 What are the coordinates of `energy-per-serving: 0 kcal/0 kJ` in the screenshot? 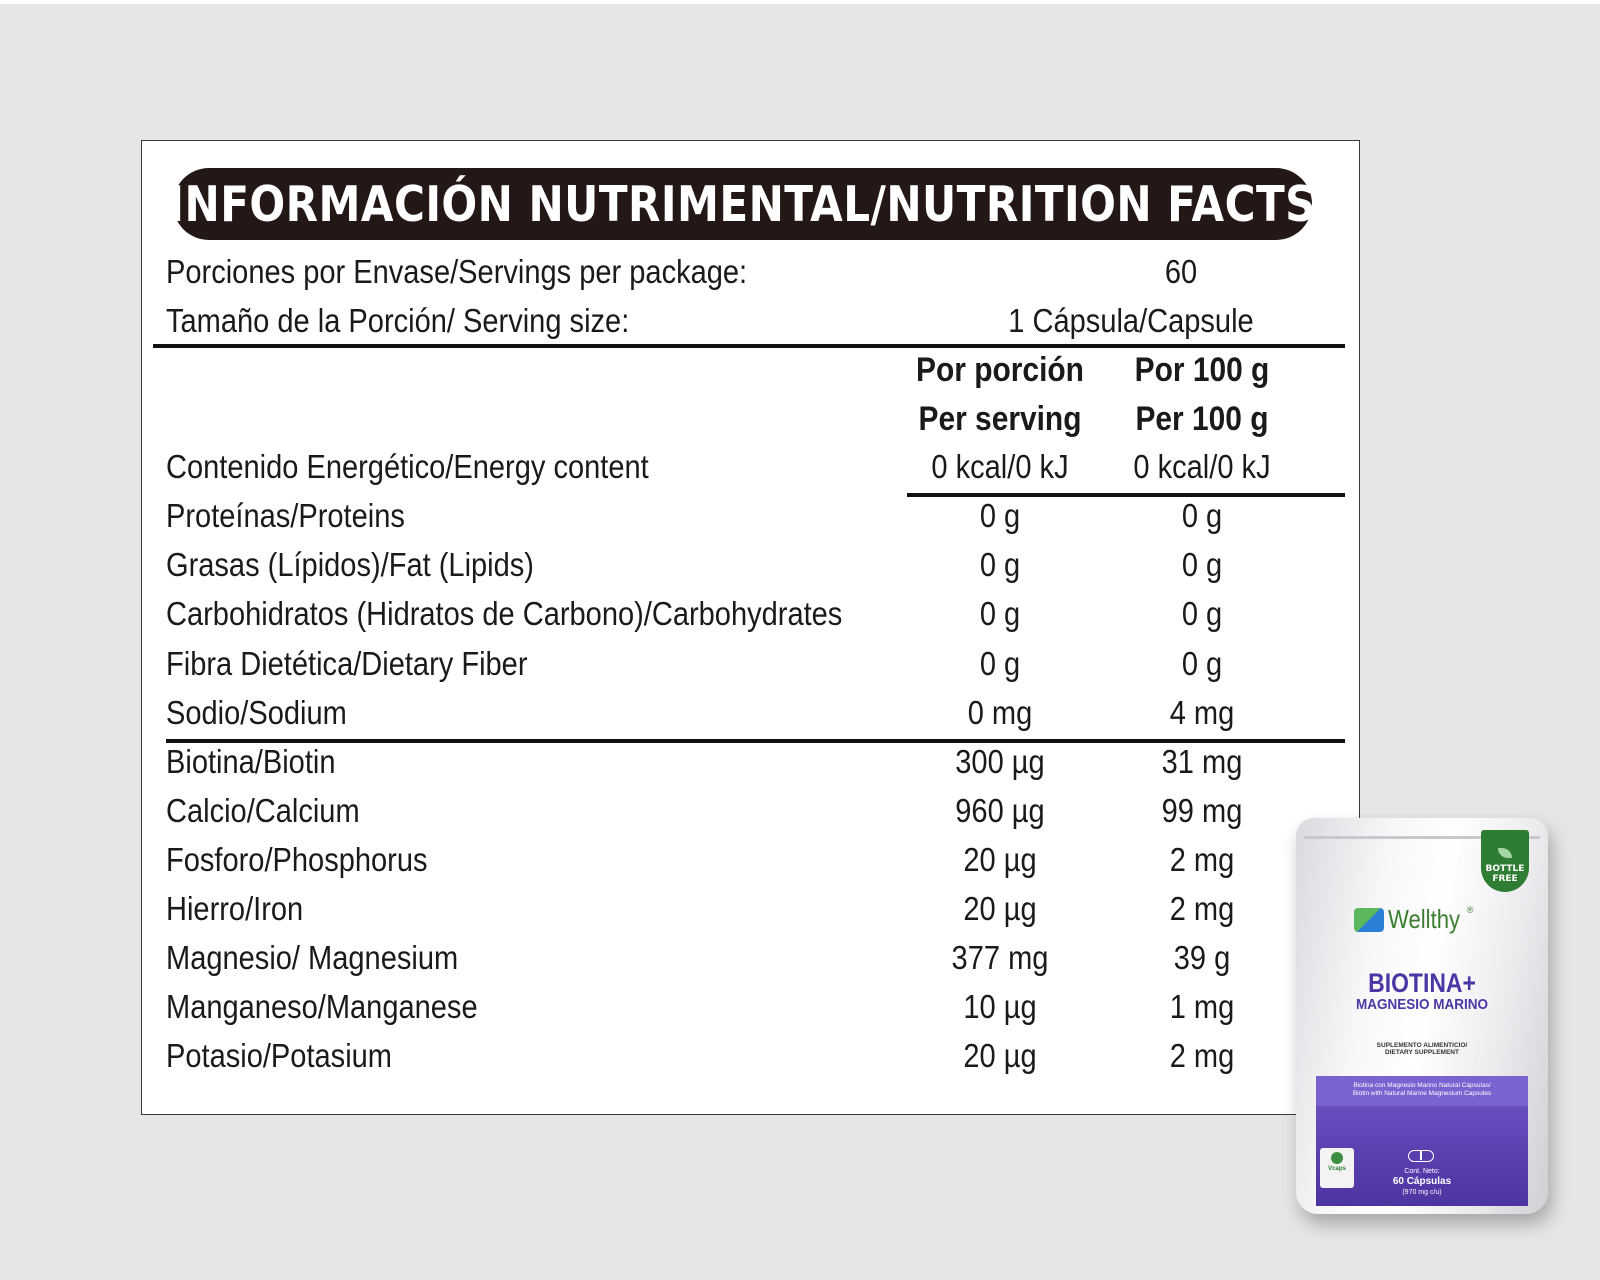 It's located at (1000, 466).